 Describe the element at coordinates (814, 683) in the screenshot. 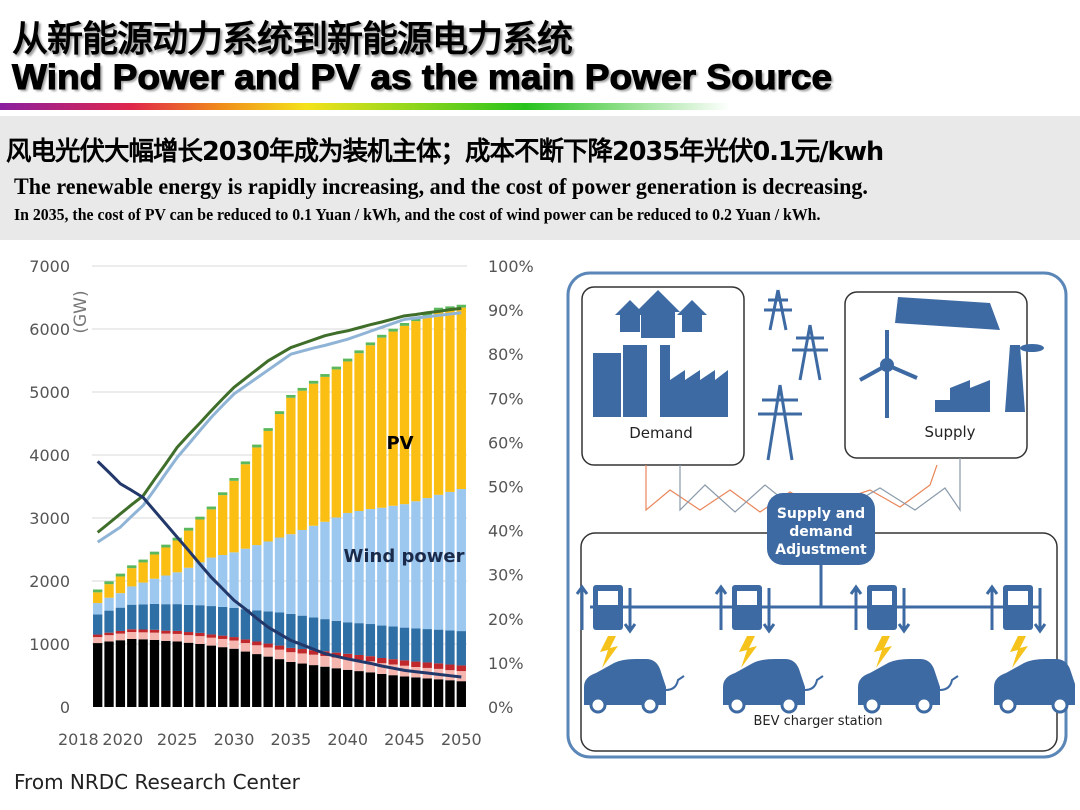

I see `charging-plug-icon` at that location.